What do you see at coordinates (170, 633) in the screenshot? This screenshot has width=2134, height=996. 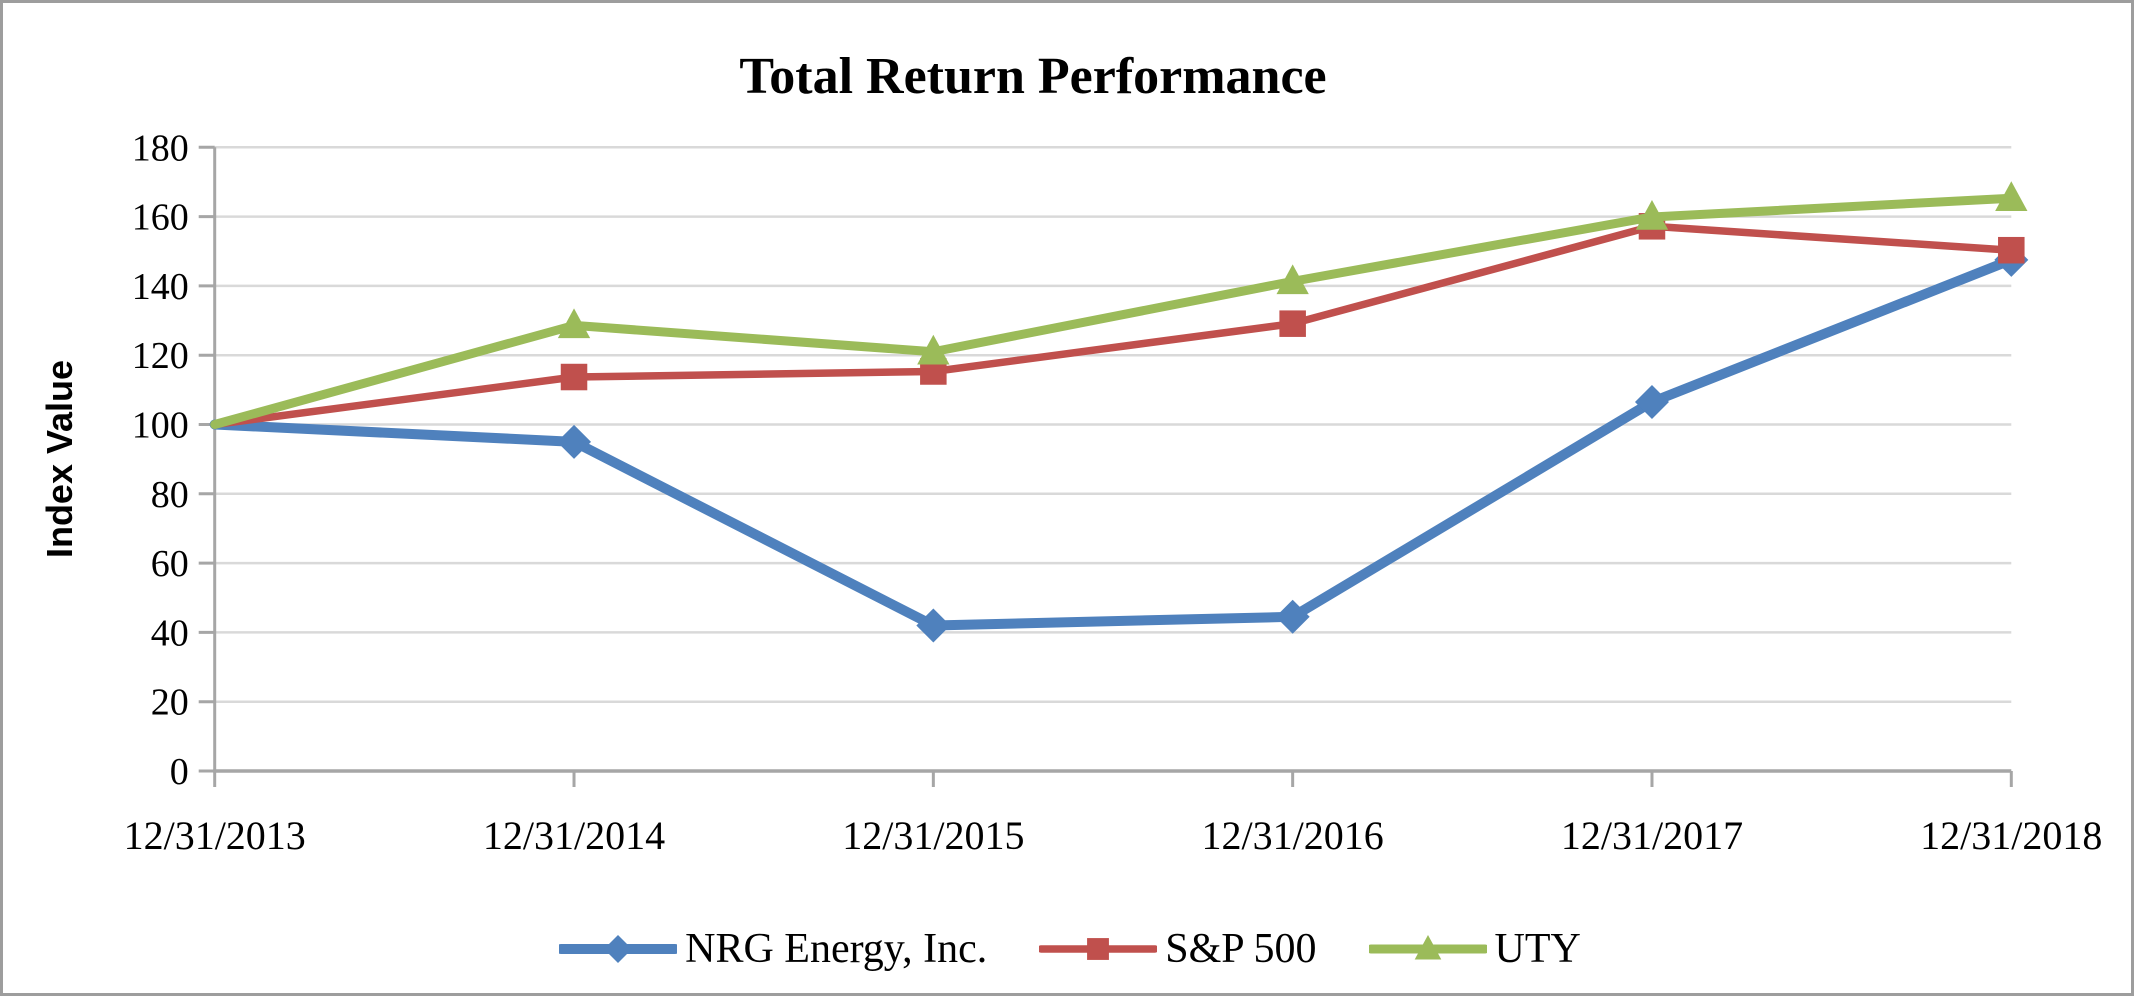 I see `y-tick-label: 40` at bounding box center [170, 633].